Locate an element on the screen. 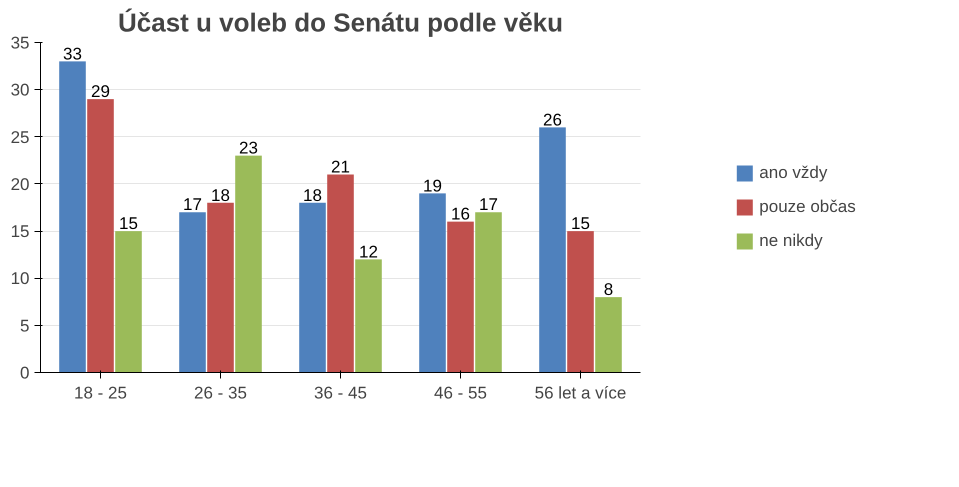  legend-label: pouze občas is located at coordinates (807, 207).